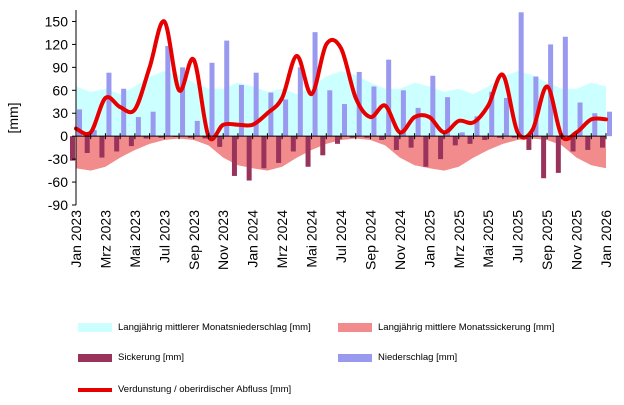  What do you see at coordinates (205, 389) in the screenshot?
I see `legend-label: Verdunstung / oberirdischer Abfluss [mm]` at bounding box center [205, 389].